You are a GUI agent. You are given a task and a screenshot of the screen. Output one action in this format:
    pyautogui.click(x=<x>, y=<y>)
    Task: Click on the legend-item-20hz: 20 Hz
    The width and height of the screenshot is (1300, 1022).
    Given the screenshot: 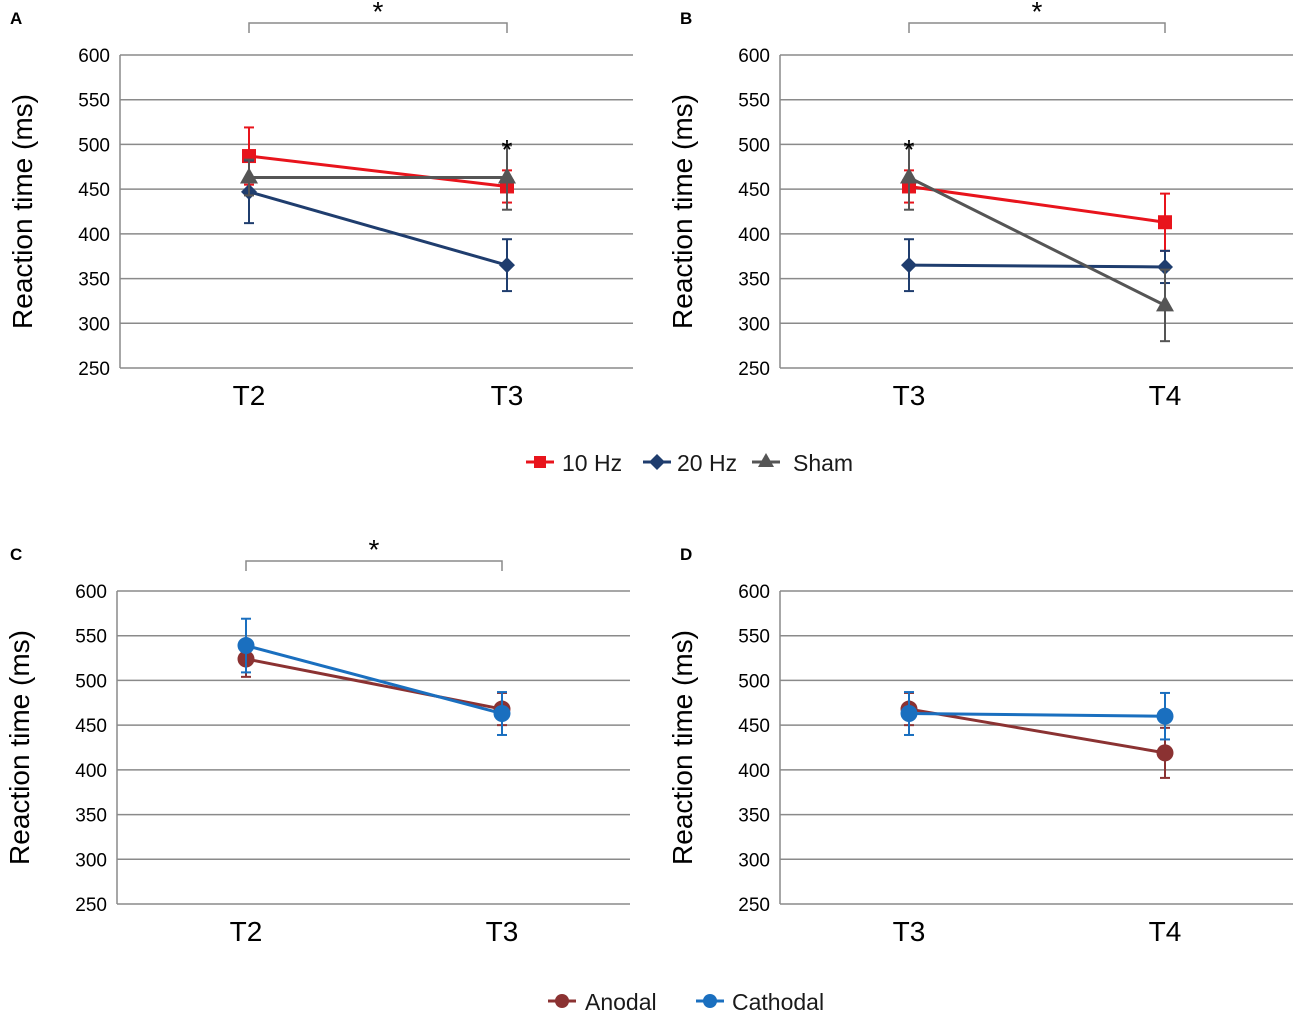 What is the action you would take?
    pyautogui.click(x=690, y=463)
    